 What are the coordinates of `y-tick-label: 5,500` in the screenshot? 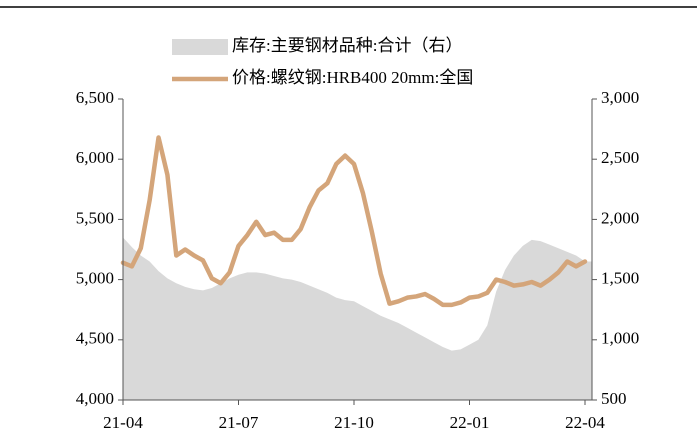 It's located at (95, 217).